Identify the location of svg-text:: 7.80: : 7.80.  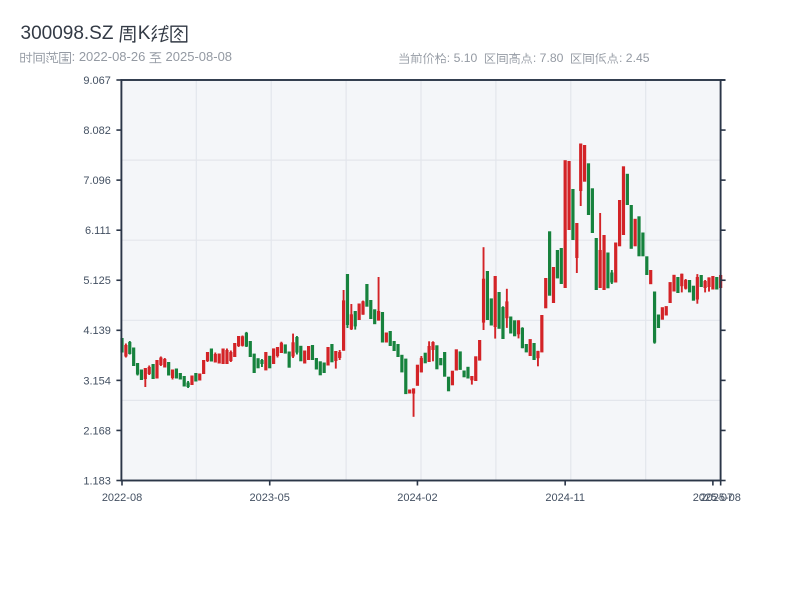
(551, 58).